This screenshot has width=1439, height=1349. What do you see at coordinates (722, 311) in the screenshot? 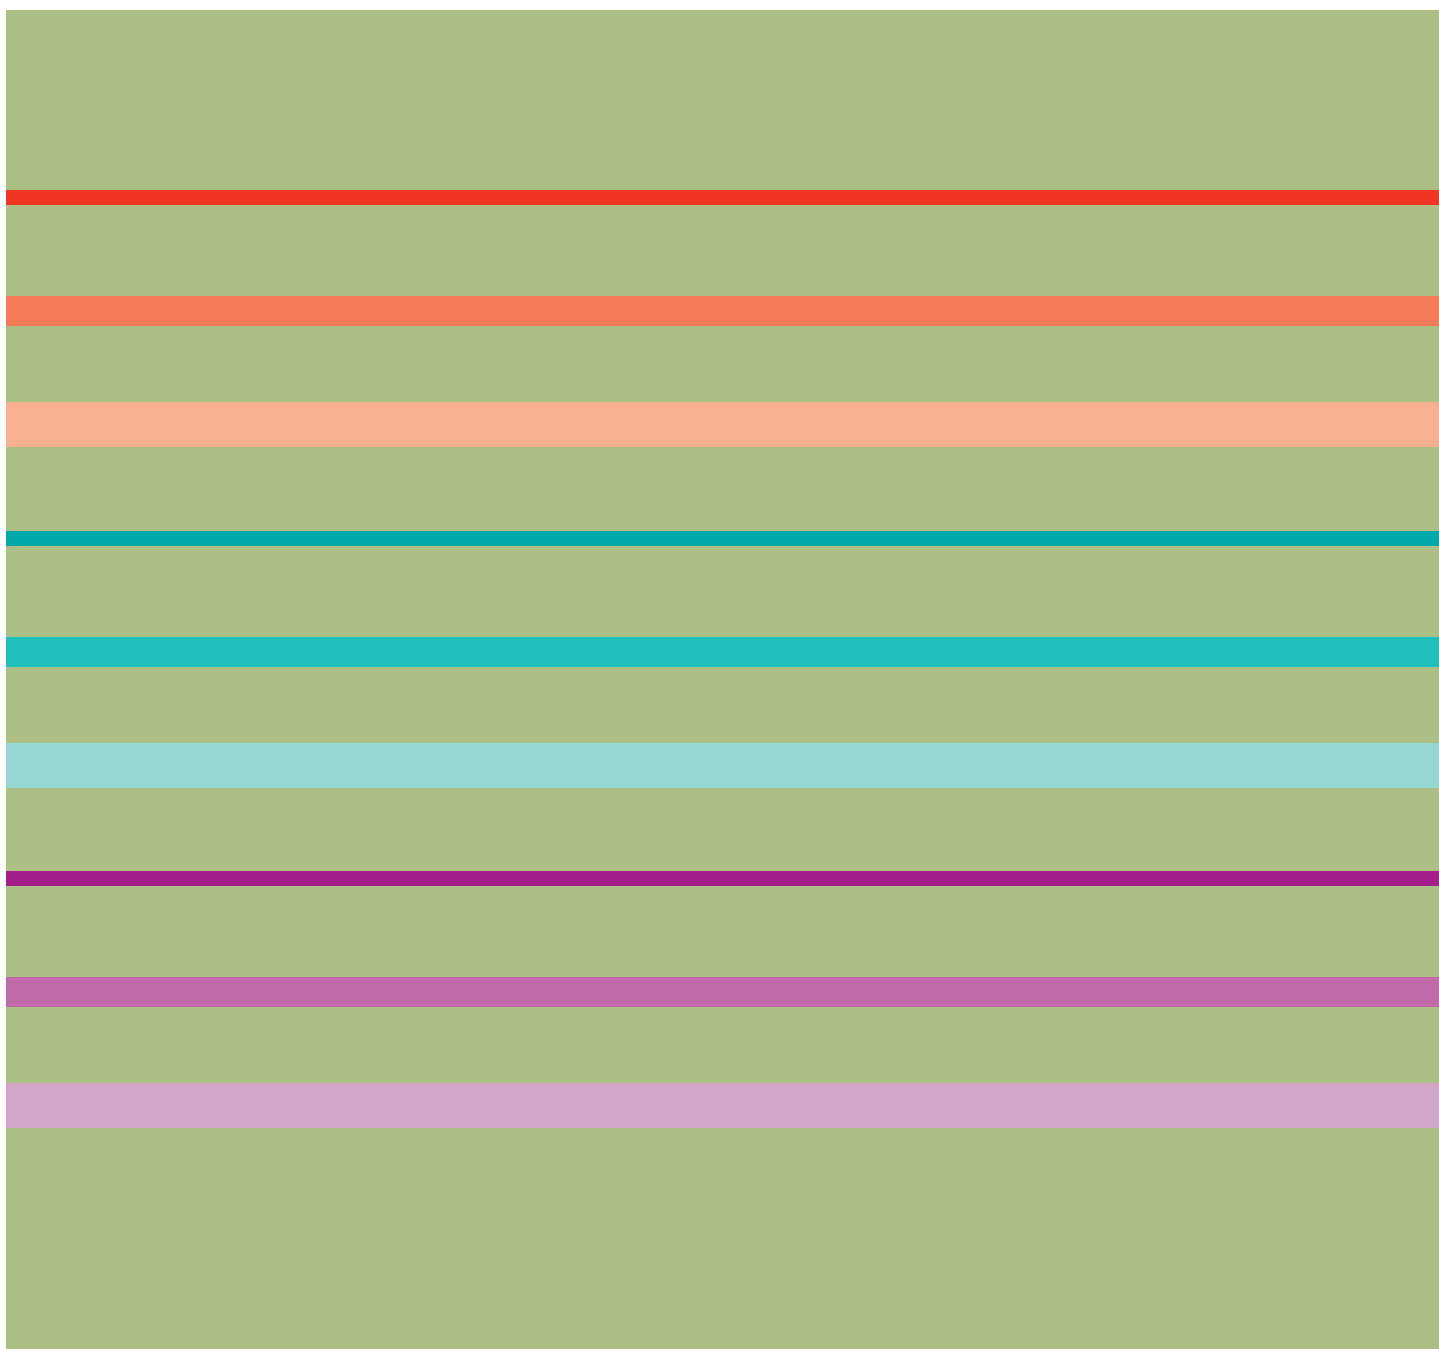
I see `stripe-red-medium` at bounding box center [722, 311].